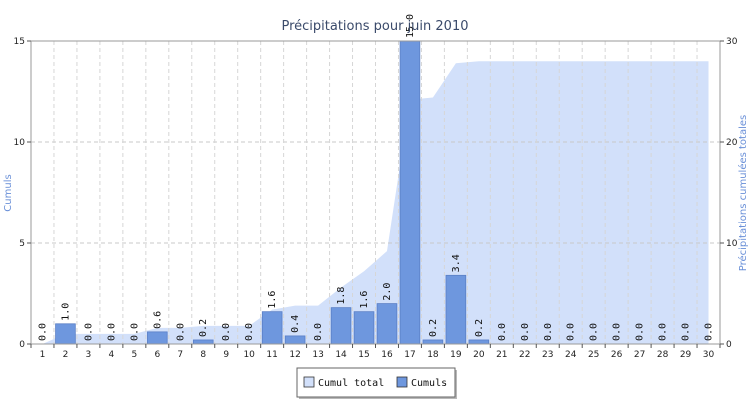  I want to click on data-label-day-2: 1.0, so click(65, 312).